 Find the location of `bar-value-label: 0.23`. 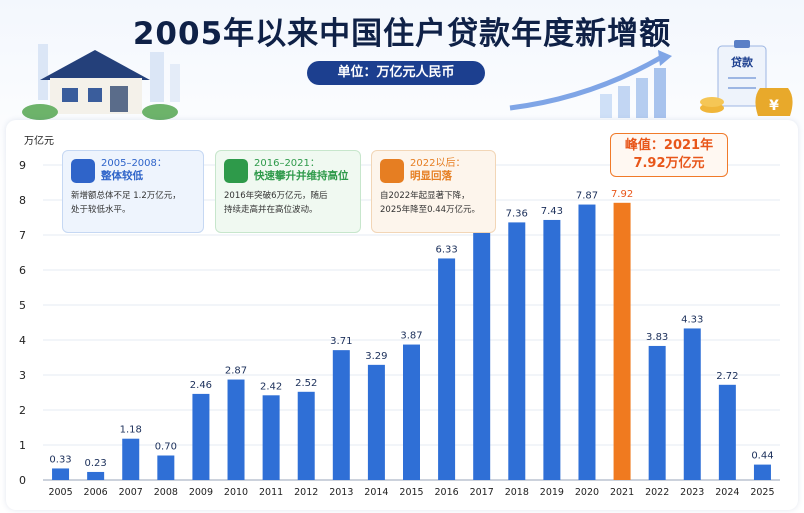

bar-value-label: 0.23 is located at coordinates (96, 463).